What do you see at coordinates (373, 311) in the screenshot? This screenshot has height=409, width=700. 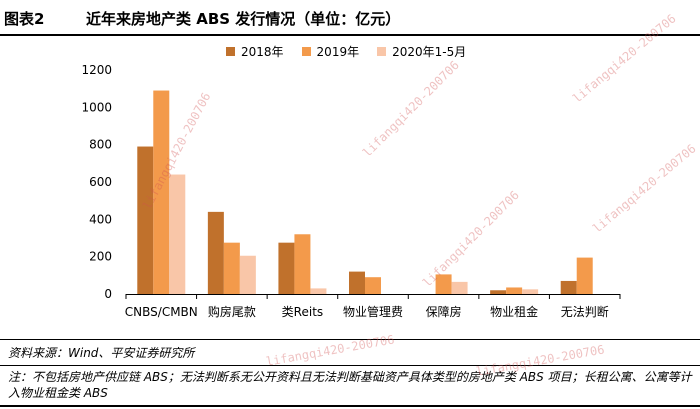 I see `x-tick-label: 物业管理费` at bounding box center [373, 311].